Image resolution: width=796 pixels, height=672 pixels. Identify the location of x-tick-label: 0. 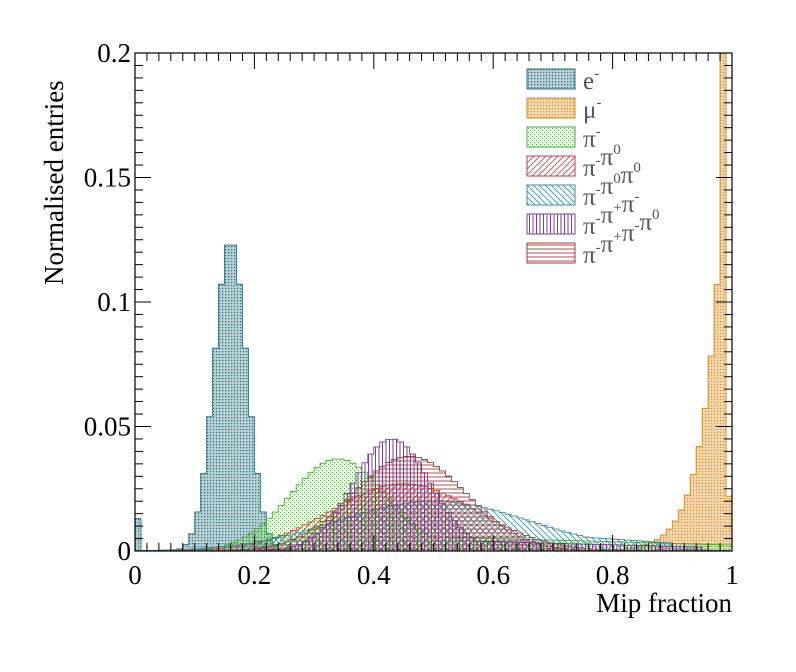
(135, 575).